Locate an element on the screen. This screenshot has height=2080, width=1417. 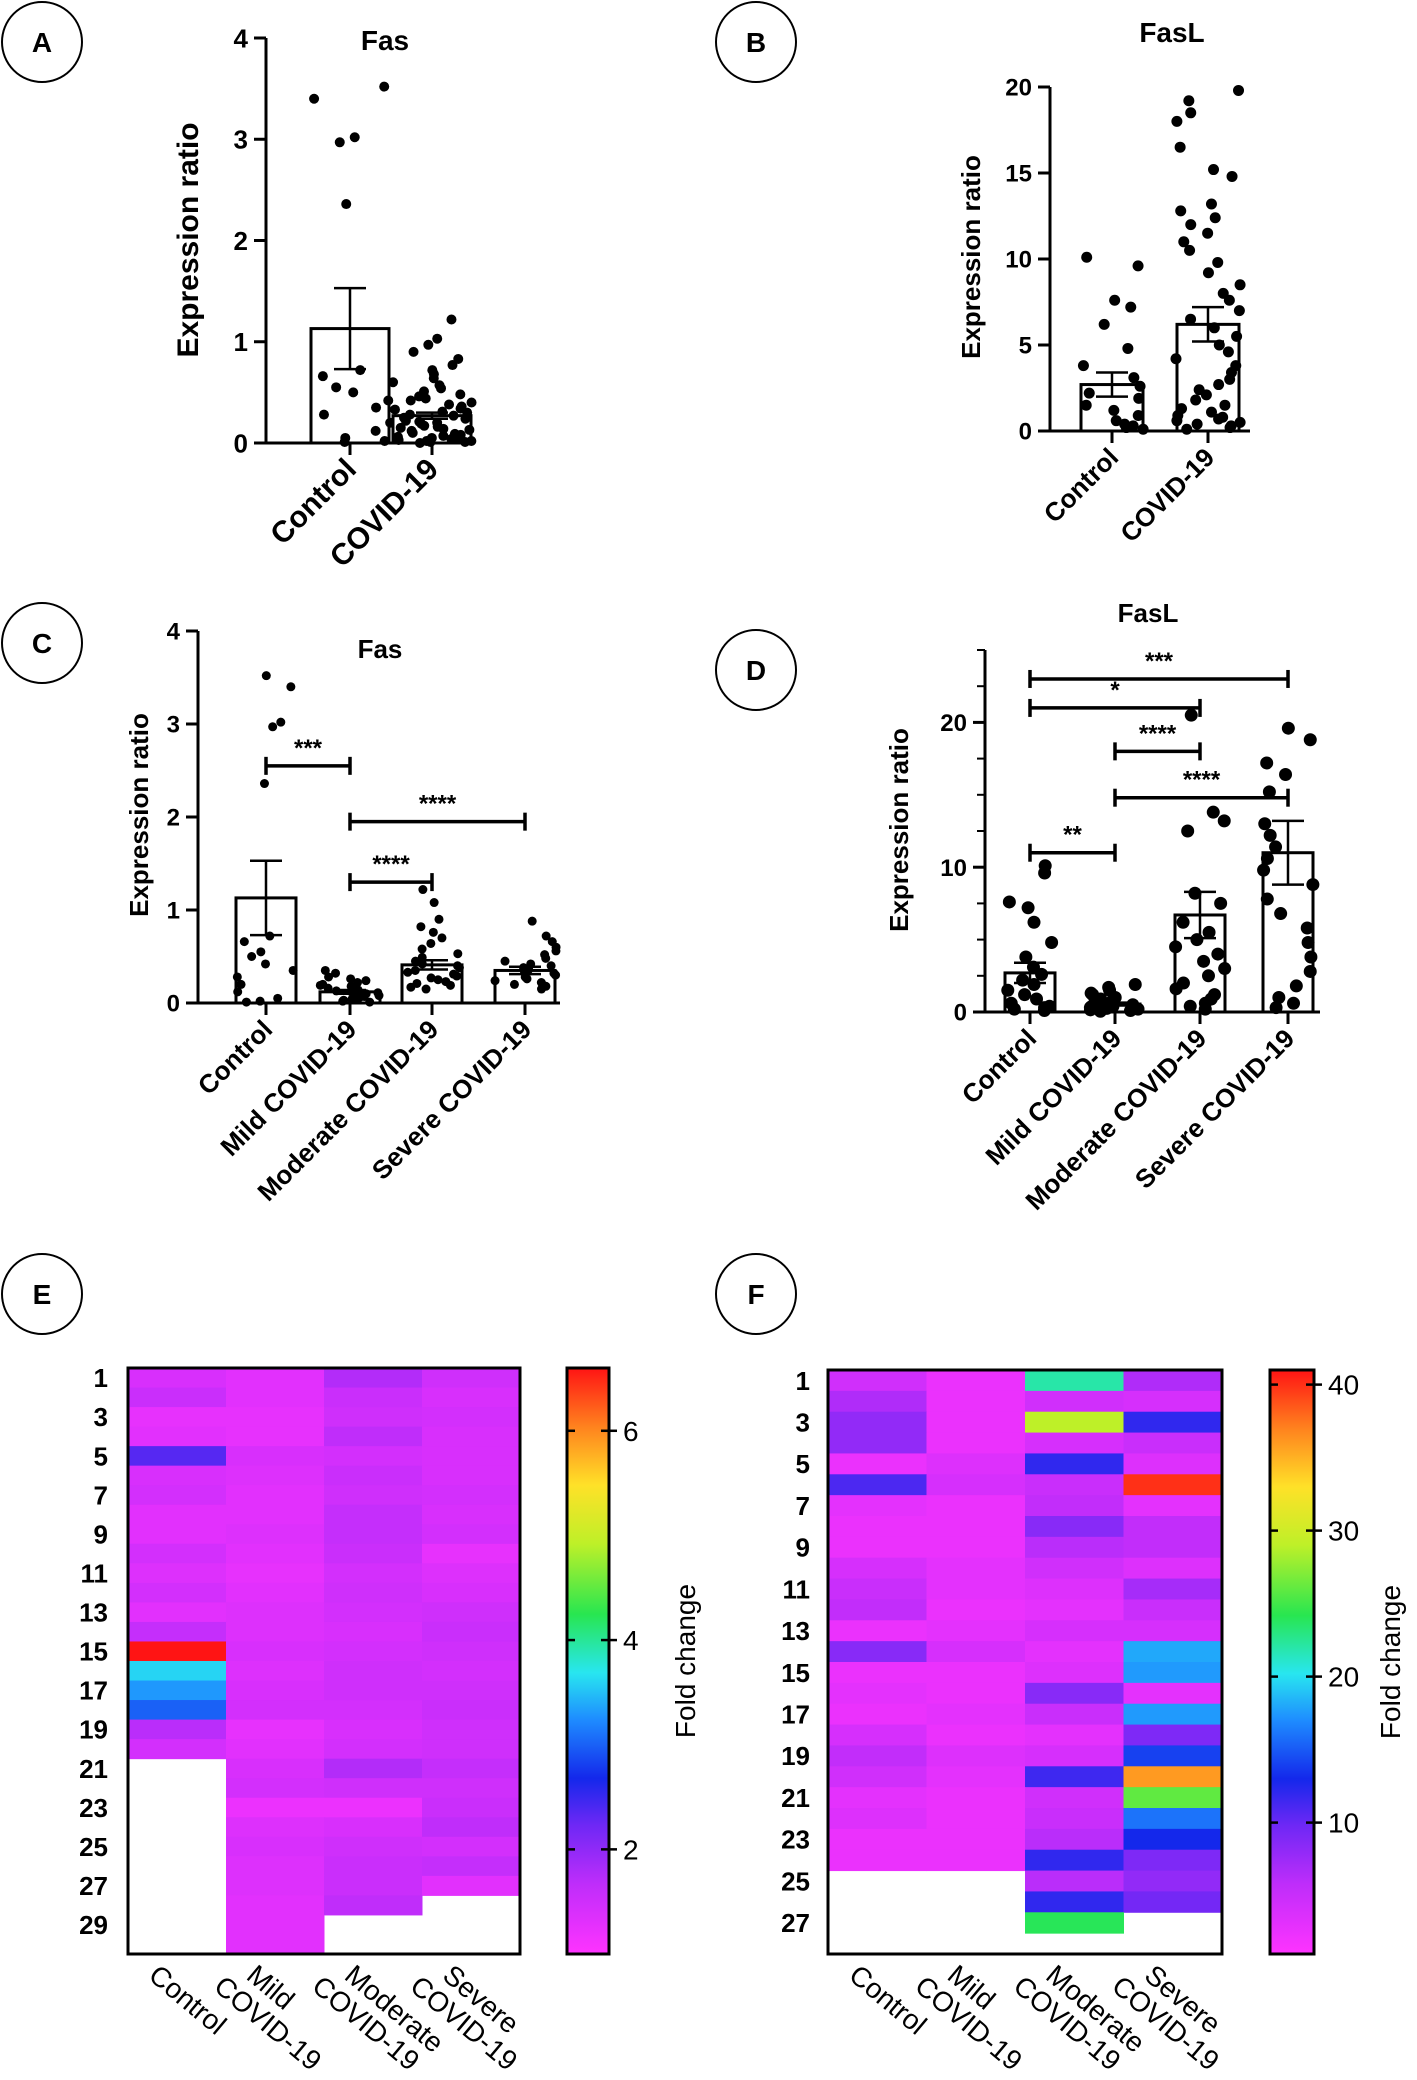
panel-e-colorbar-label: Fold change is located at coordinates (685, 1661).